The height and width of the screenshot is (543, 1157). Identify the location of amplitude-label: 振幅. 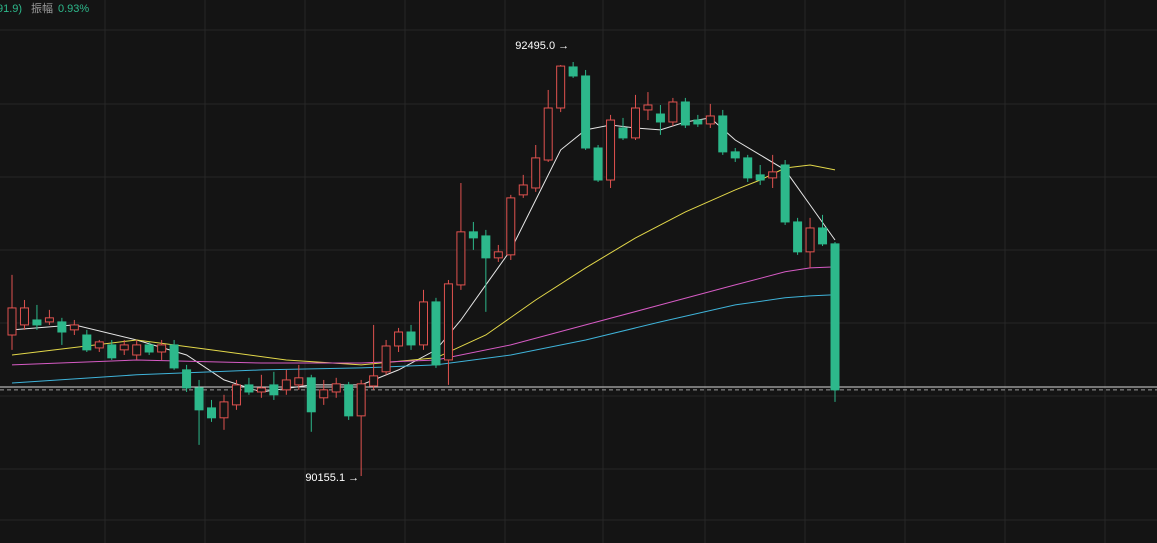
(42, 8).